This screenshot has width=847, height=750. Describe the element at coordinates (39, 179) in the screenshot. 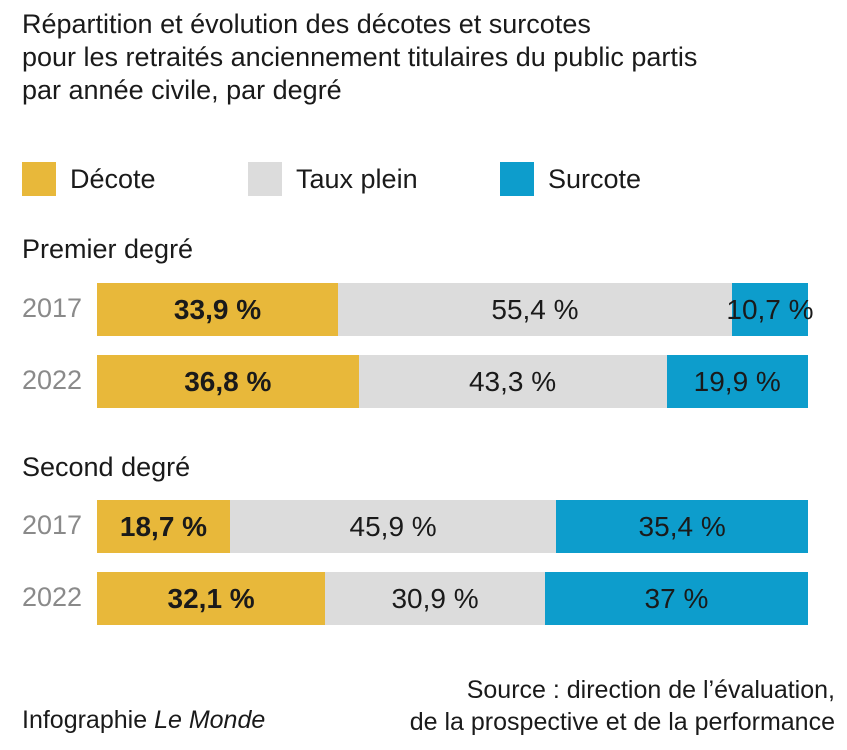

I see `legend-swatch-decote` at that location.